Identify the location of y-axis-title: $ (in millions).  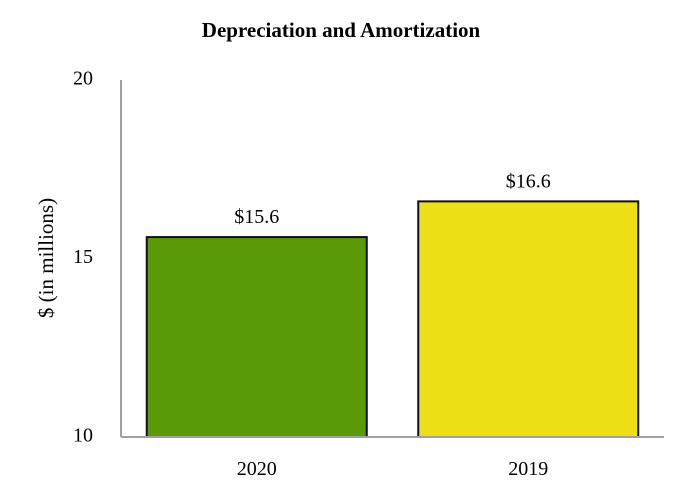
(46, 258).